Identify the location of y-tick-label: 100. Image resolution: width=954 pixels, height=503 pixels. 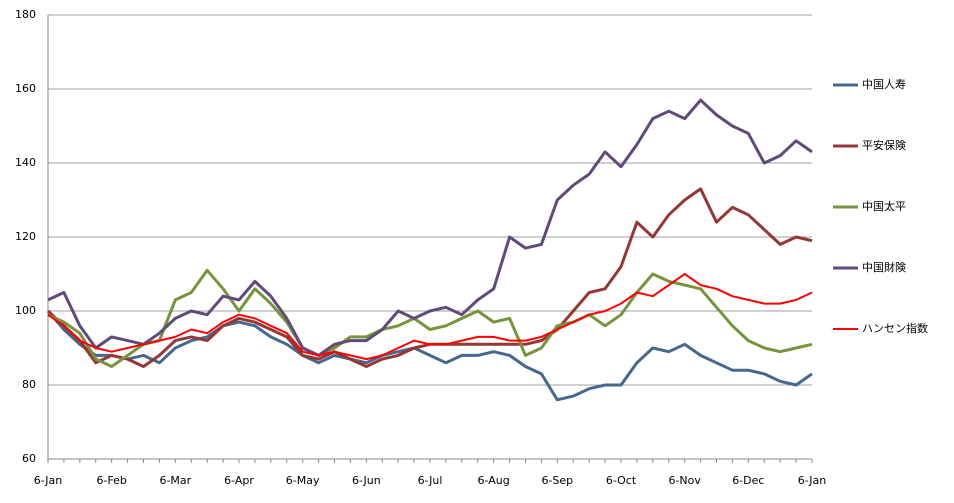
(25, 310).